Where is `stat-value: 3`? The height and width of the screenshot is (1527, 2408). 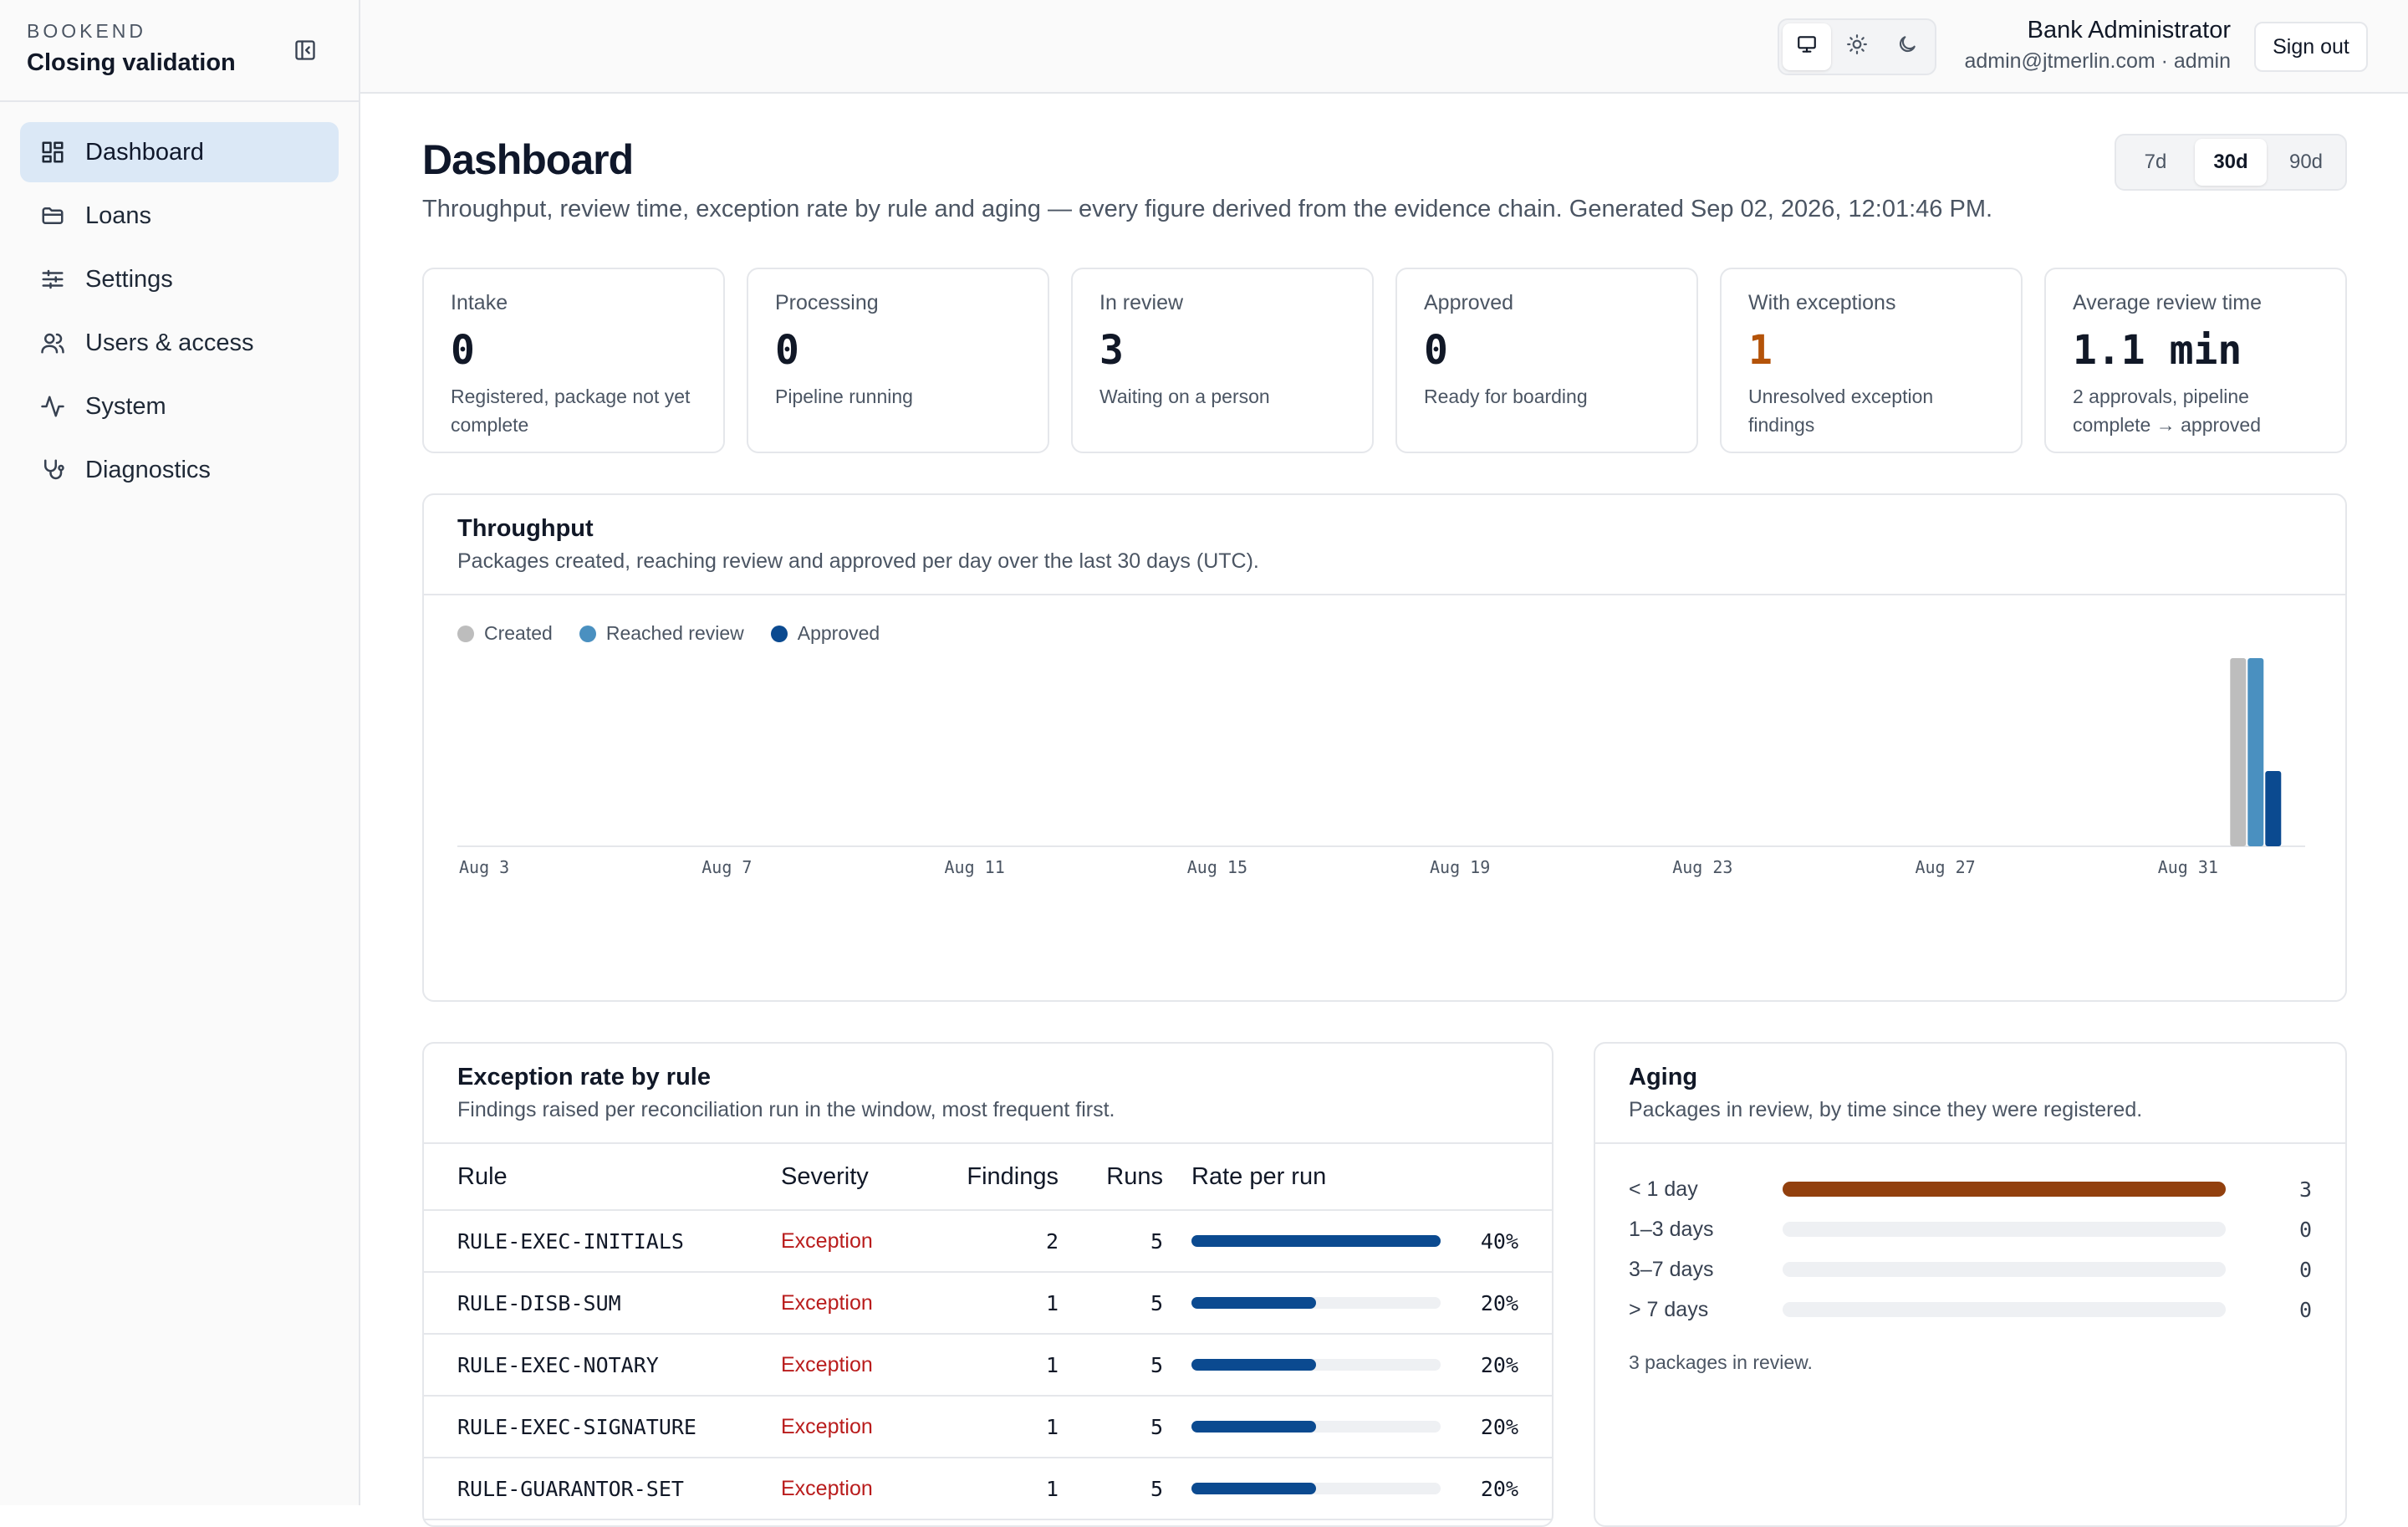
stat-value: 3 is located at coordinates (1112, 351).